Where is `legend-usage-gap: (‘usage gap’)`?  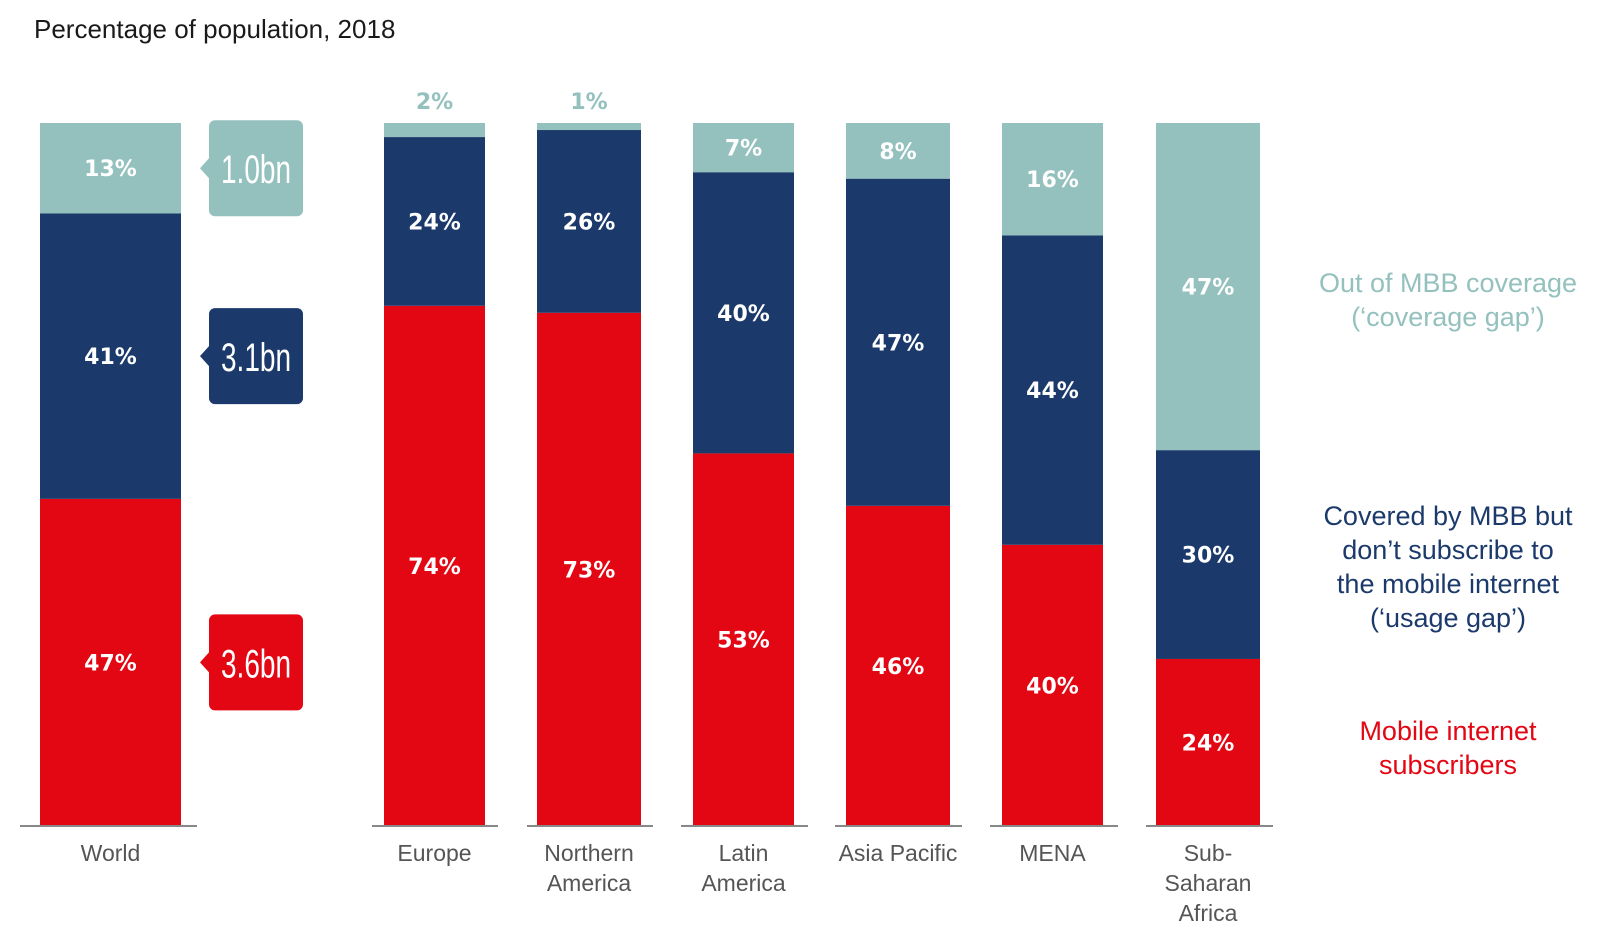
legend-usage-gap: (‘usage gap’) is located at coordinates (1448, 618).